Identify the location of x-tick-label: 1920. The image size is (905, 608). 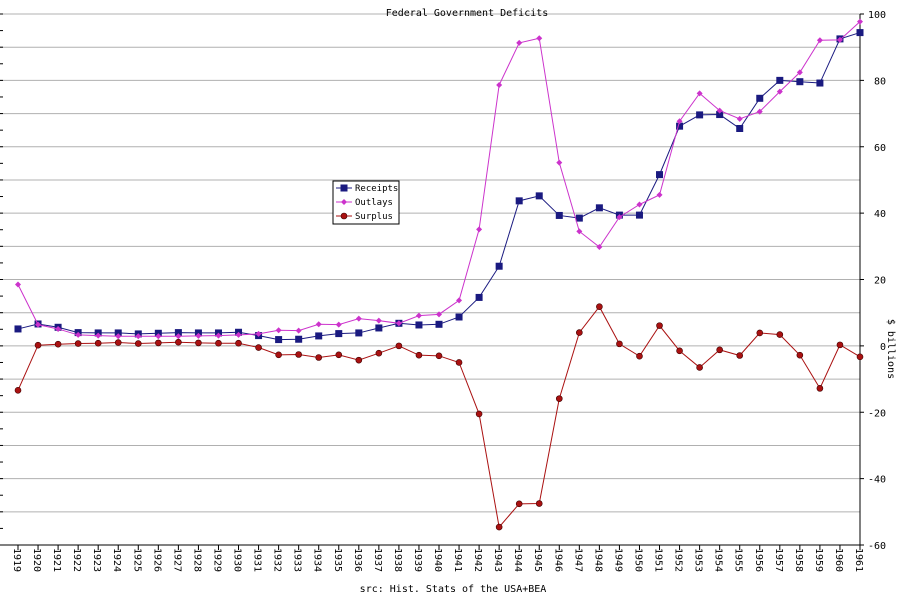
(36, 560).